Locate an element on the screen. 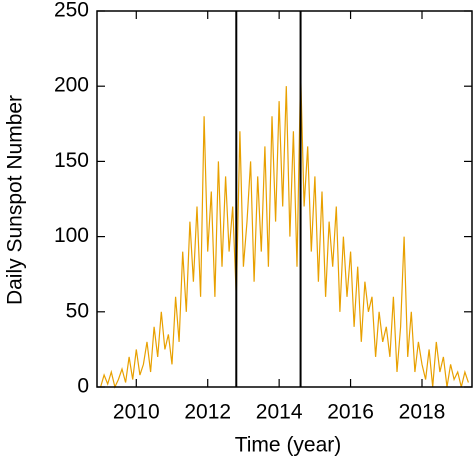 The width and height of the screenshot is (474, 468). y-tick-label: 200 is located at coordinates (71, 85).